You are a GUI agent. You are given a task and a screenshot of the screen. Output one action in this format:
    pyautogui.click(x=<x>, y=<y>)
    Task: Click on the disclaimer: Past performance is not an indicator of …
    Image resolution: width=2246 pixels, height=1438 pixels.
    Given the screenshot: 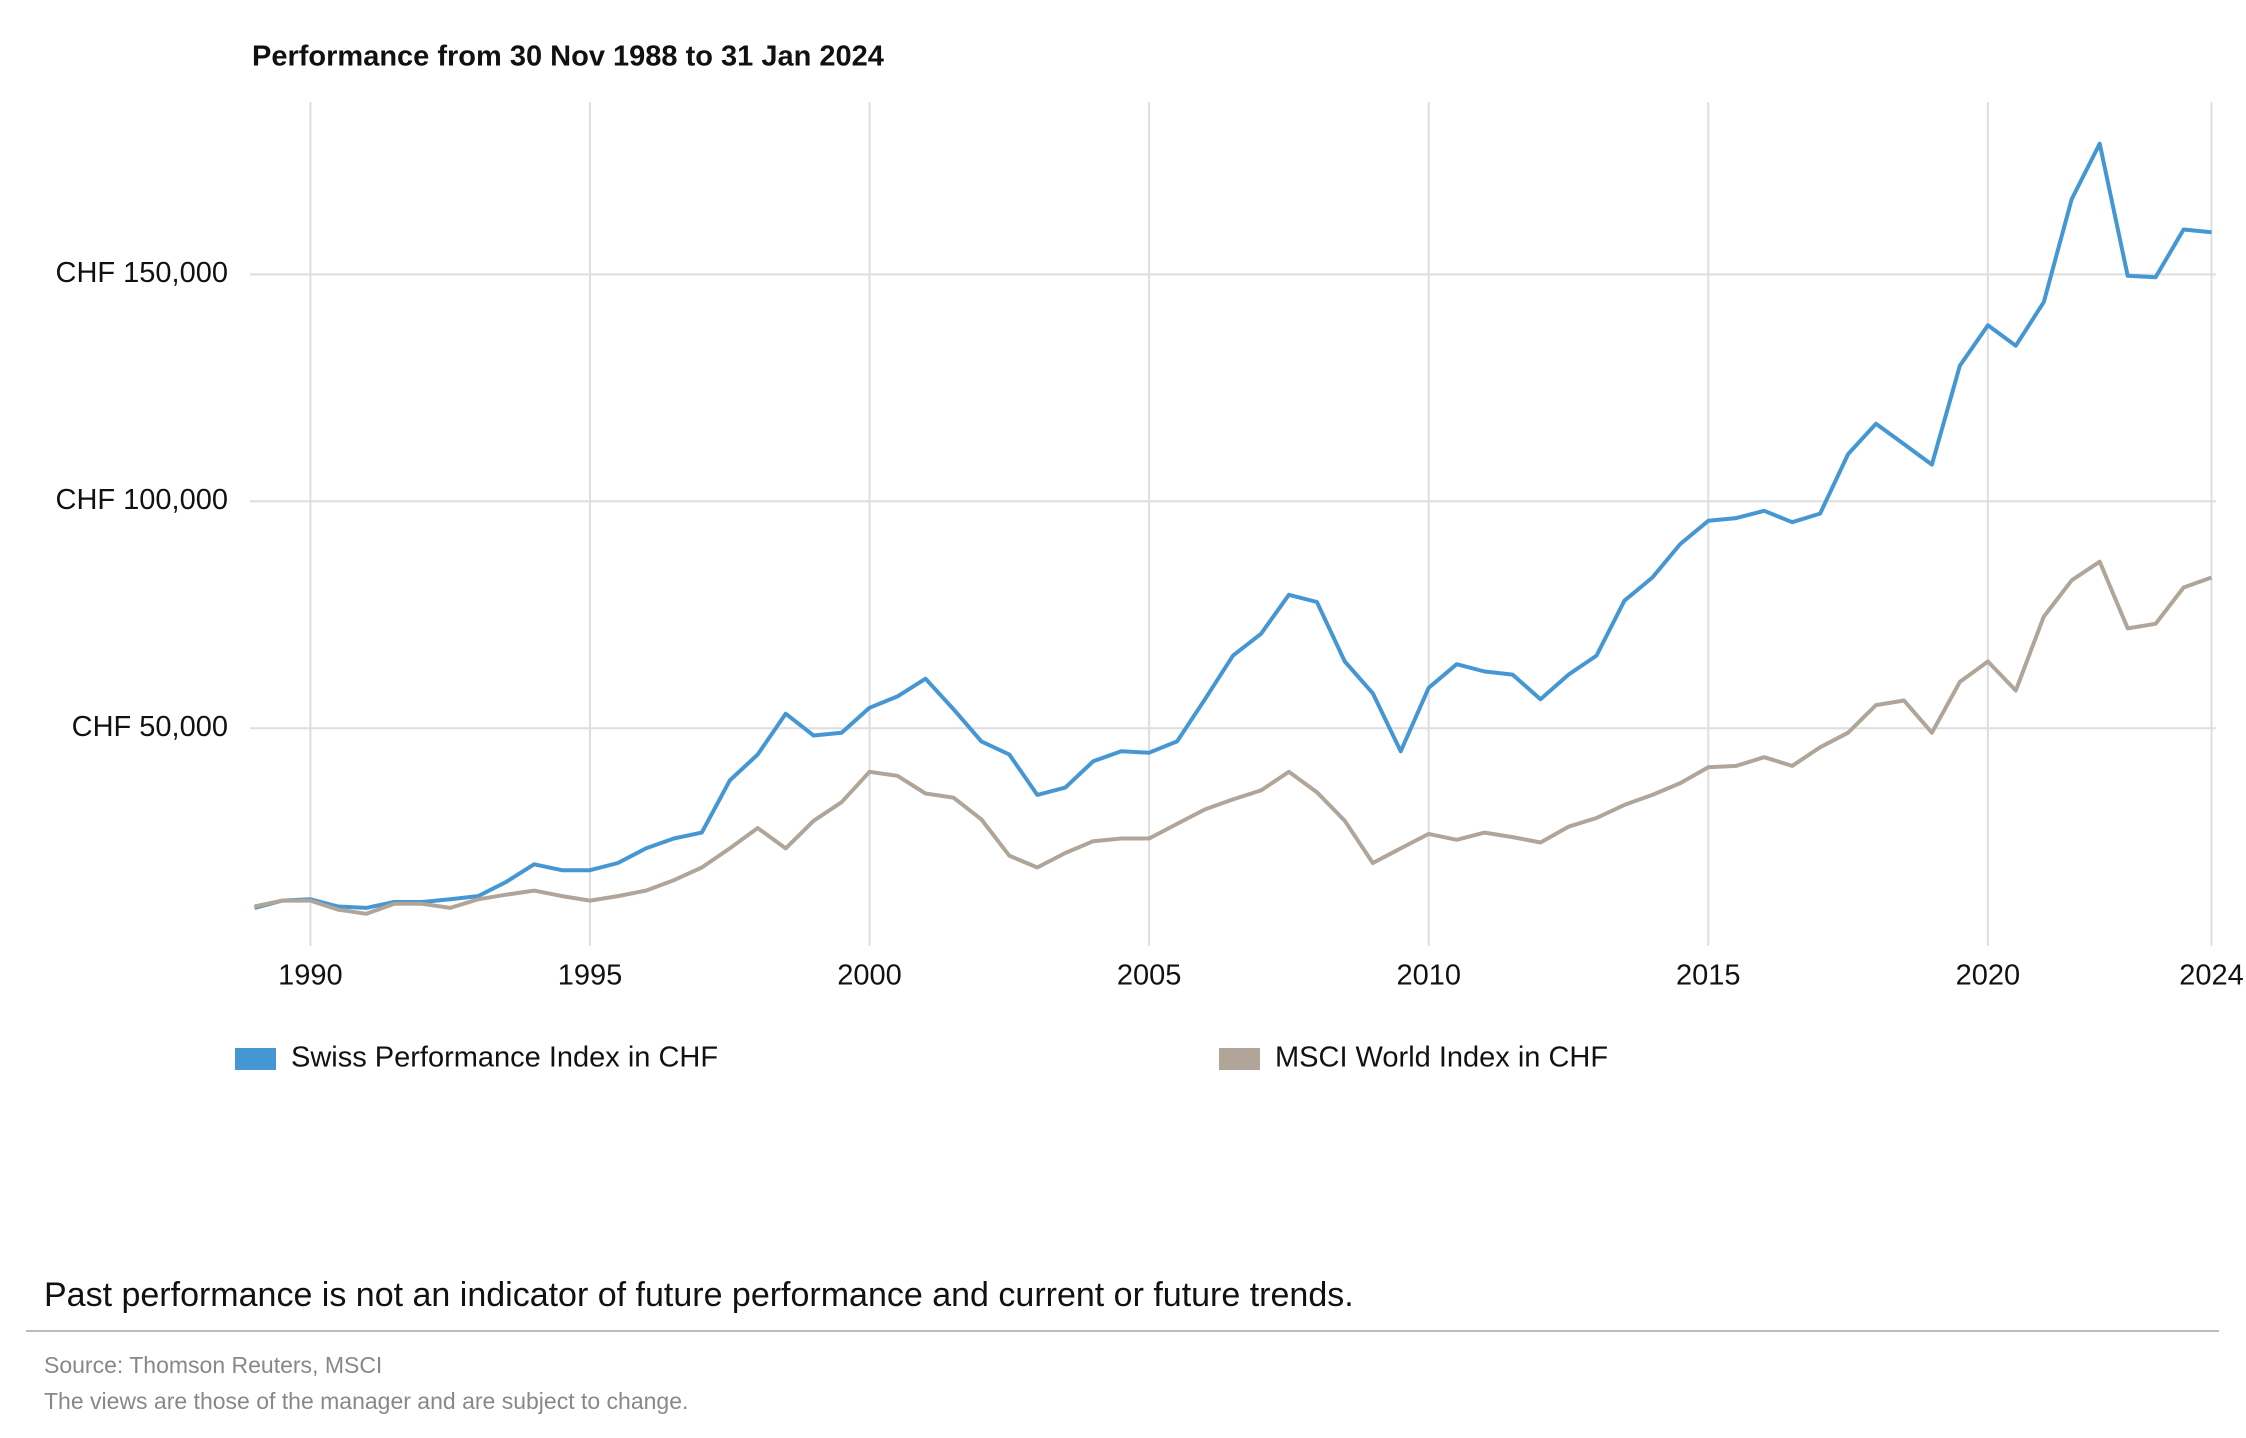 What is the action you would take?
    pyautogui.click(x=699, y=1295)
    